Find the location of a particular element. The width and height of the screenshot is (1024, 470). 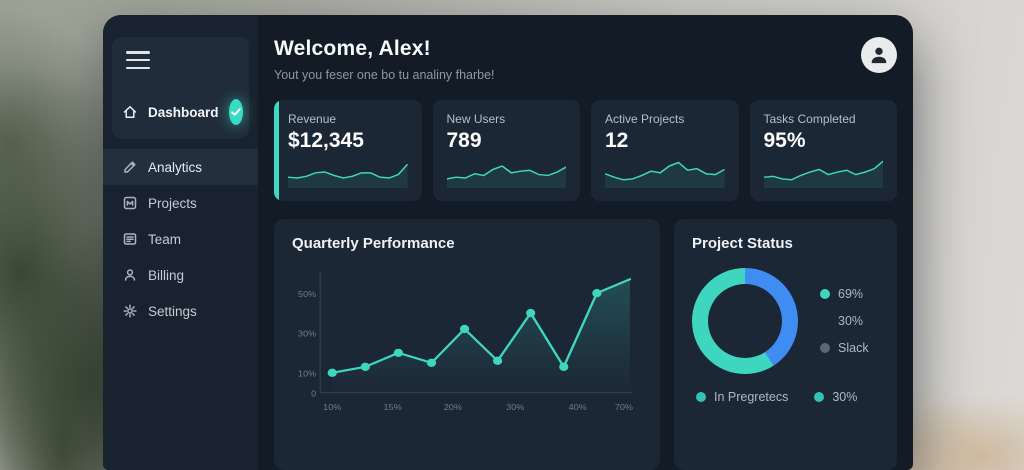

panel-title: Project Status is located at coordinates (742, 243).